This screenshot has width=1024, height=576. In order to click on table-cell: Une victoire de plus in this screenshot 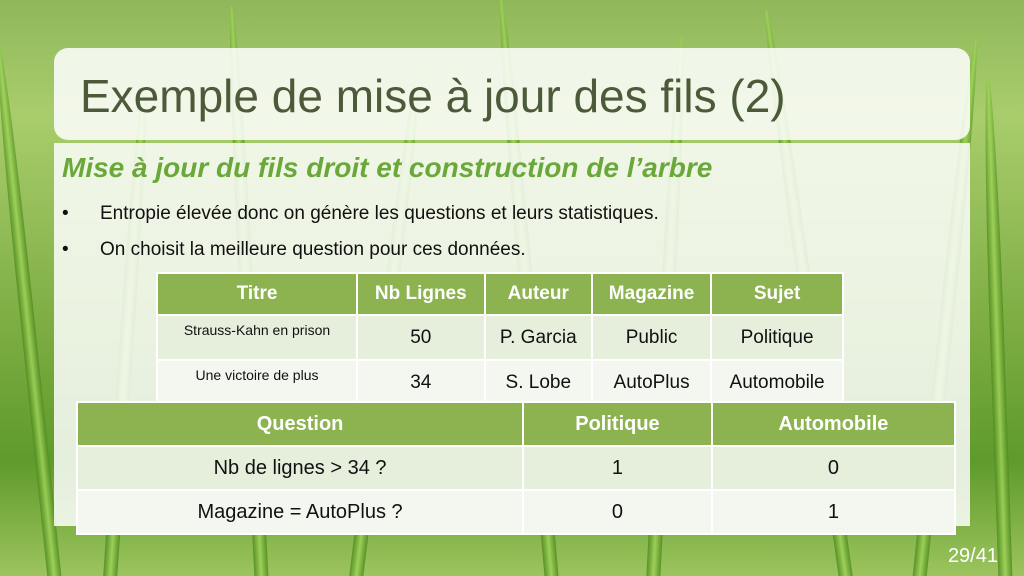, I will do `click(257, 382)`.